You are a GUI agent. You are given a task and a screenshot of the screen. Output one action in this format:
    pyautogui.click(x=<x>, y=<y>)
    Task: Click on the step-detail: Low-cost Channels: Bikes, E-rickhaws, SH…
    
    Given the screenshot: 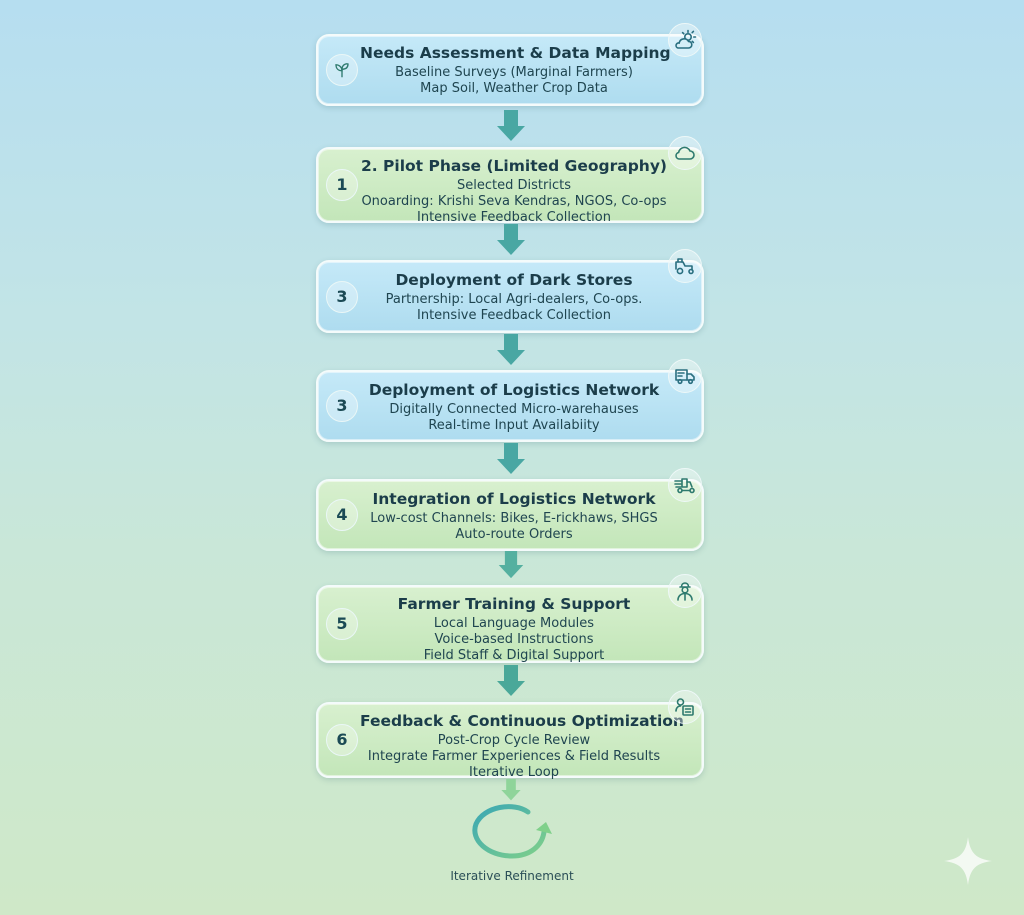 What is the action you would take?
    pyautogui.click(x=514, y=518)
    